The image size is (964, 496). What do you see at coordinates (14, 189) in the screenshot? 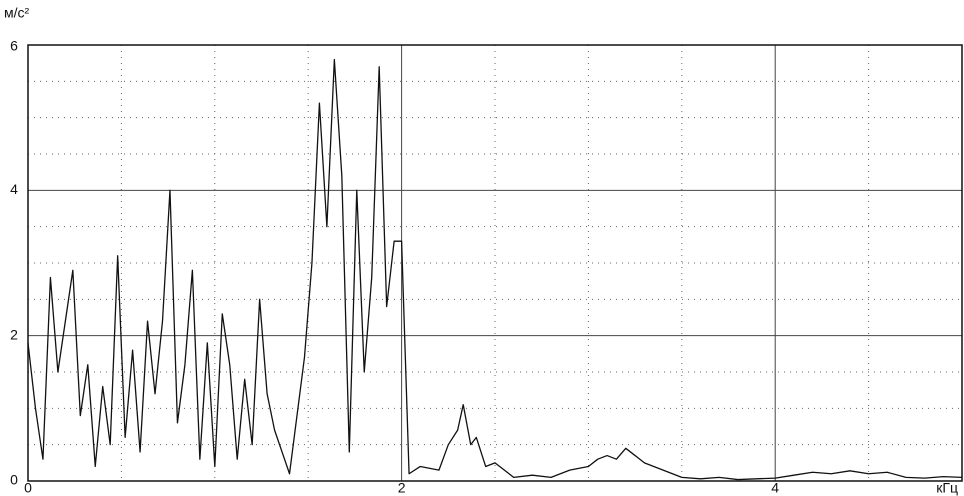
I see `y-tick-label: 4` at bounding box center [14, 189].